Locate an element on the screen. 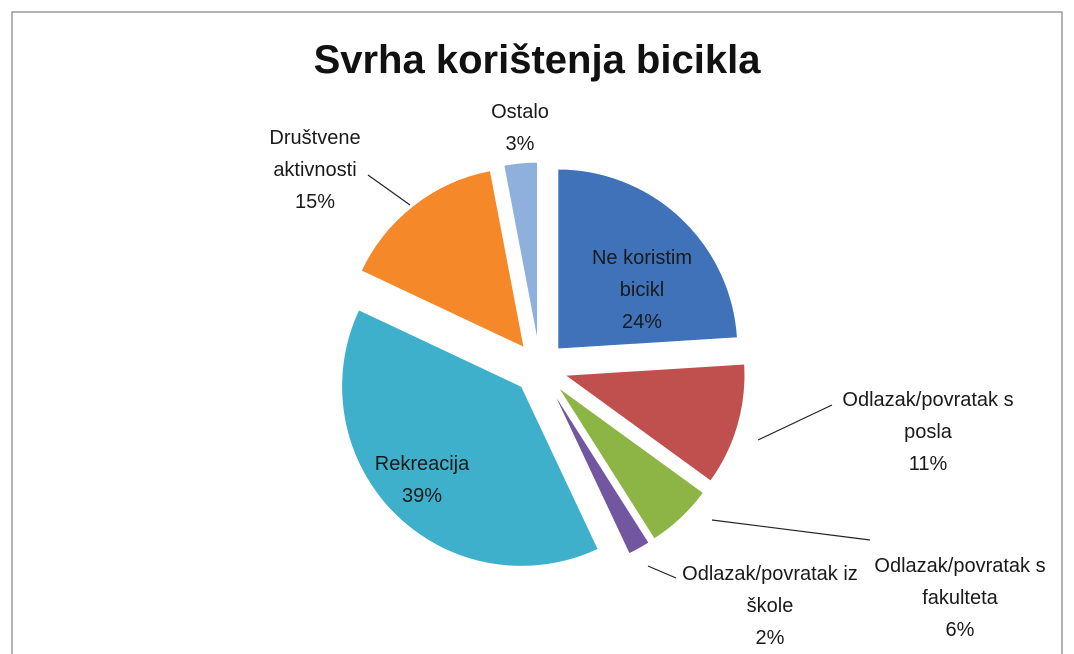  value-label: 11% is located at coordinates (928, 464).